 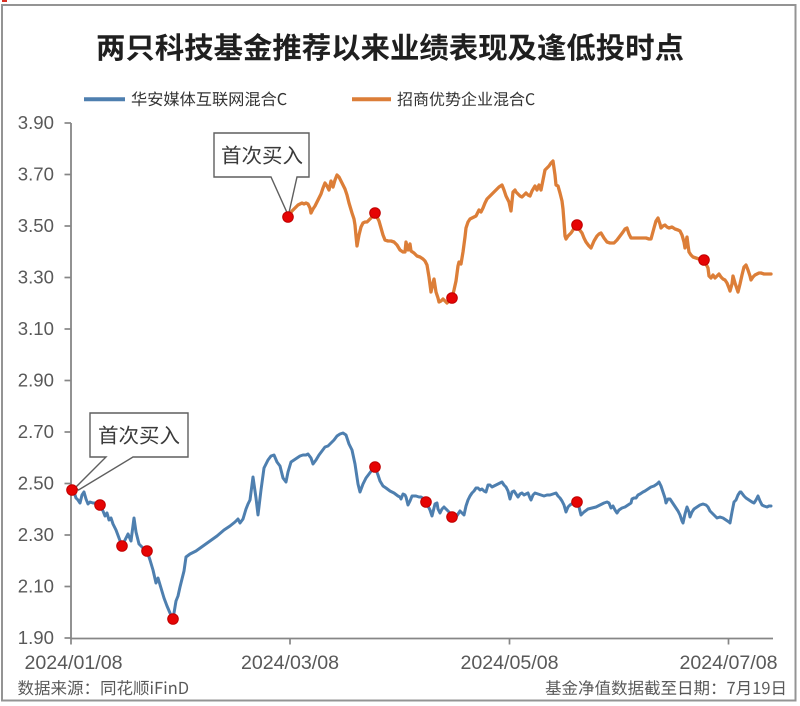 What do you see at coordinates (36, 586) in the screenshot?
I see `svg-text: 2.10` at bounding box center [36, 586].